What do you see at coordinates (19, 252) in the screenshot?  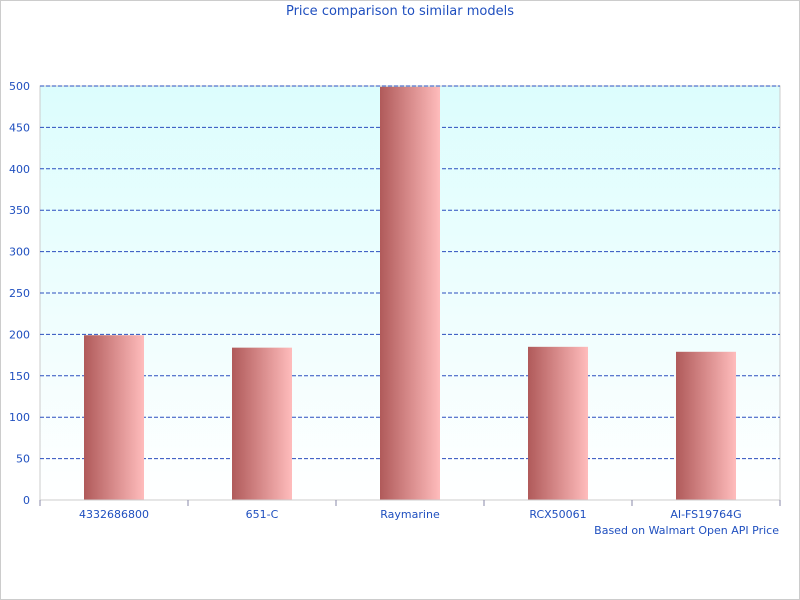 I see `y-tick-label: 300` at bounding box center [19, 252].